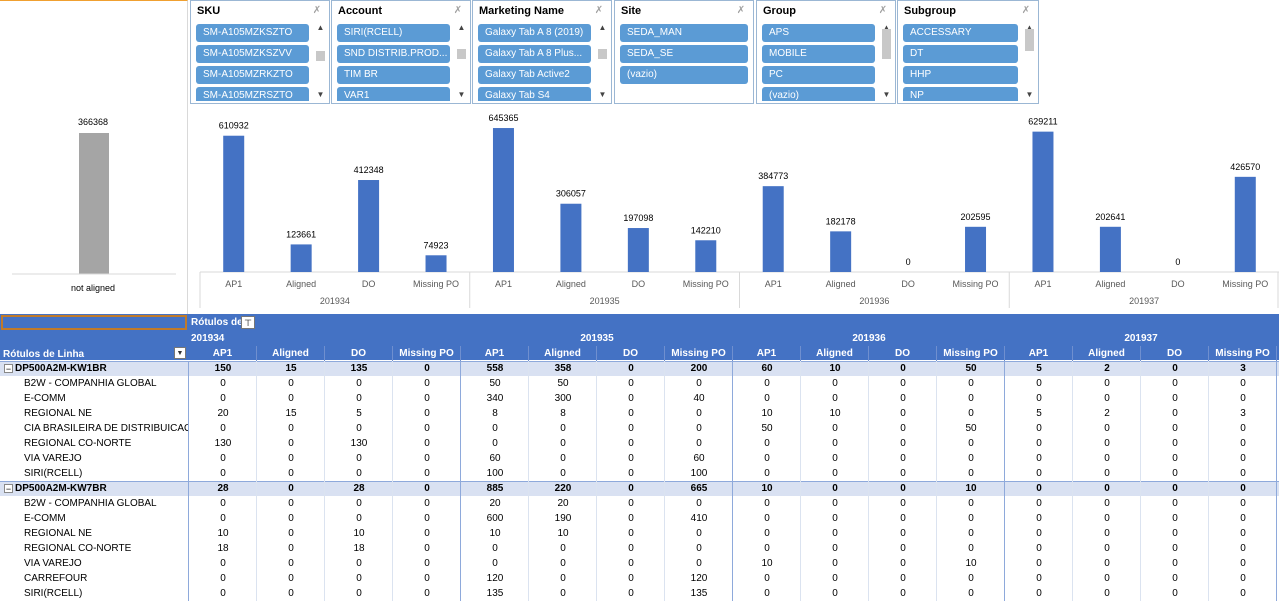 Image resolution: width=1279 pixels, height=601 pixels. What do you see at coordinates (1039, 368) in the screenshot?
I see `group-total-cell: 5` at bounding box center [1039, 368].